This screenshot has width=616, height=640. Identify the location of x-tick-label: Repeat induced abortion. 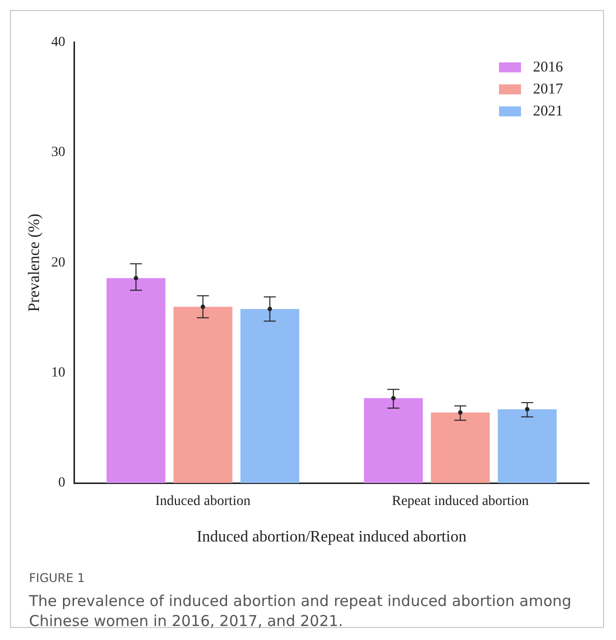
(460, 502).